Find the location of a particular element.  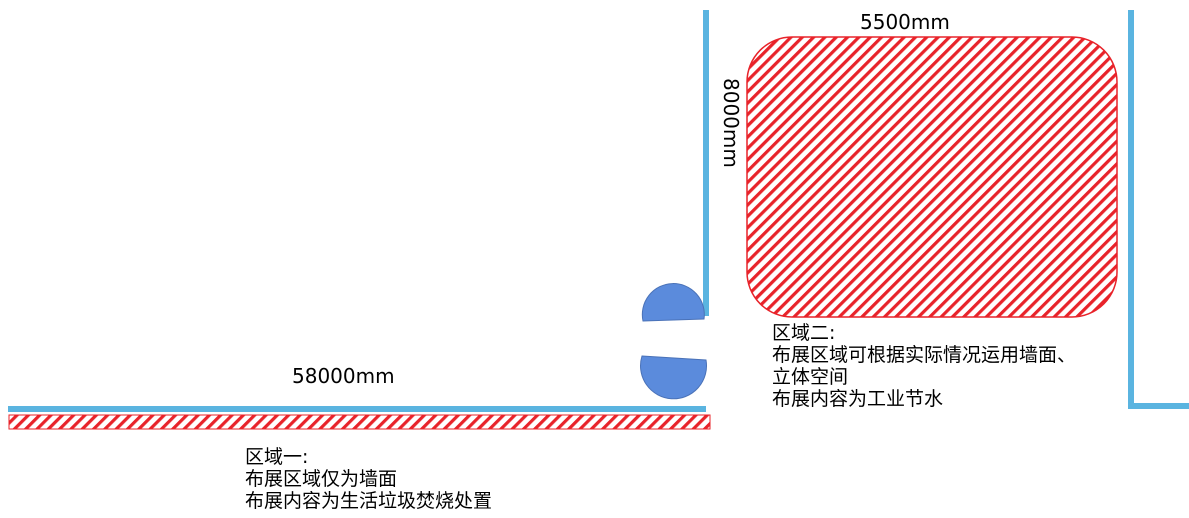

zone2-line-3: 布展内容为工业节水 is located at coordinates (858, 399).